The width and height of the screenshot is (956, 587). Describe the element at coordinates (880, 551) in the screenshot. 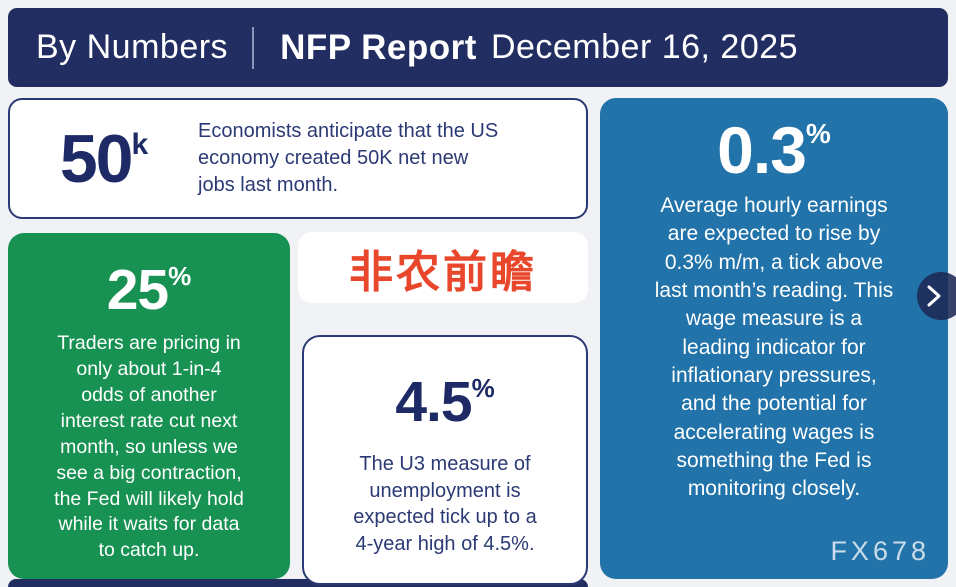

I see `watermark: FX678` at that location.